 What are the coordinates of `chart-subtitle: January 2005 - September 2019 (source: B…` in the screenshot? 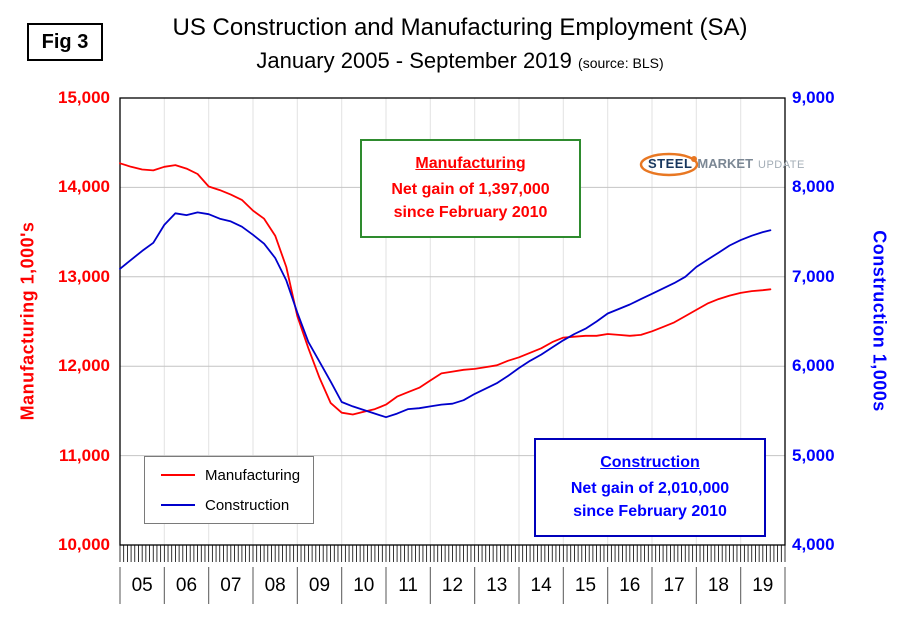 It's located at (460, 61).